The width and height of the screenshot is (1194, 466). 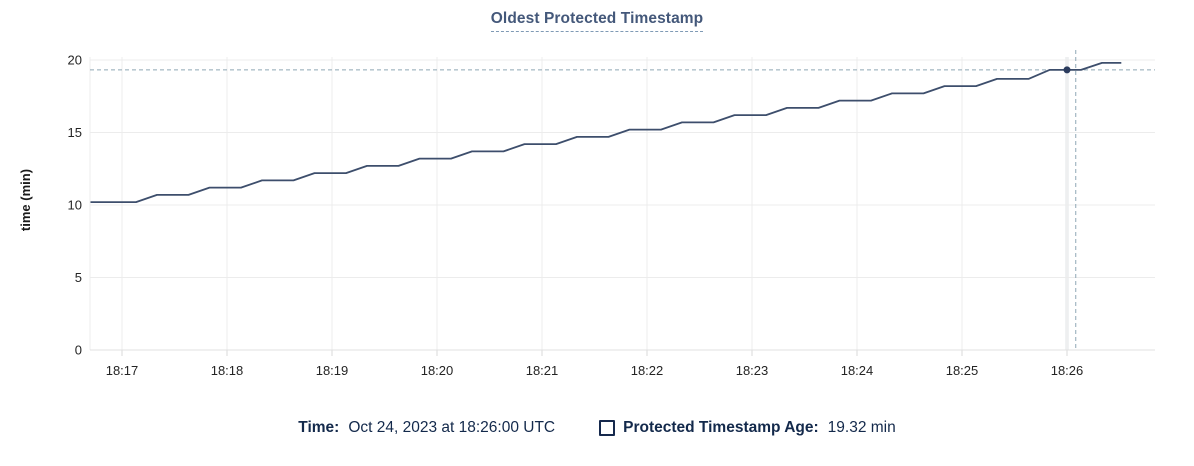 What do you see at coordinates (962, 370) in the screenshot?
I see `x-tick-label: 18:25` at bounding box center [962, 370].